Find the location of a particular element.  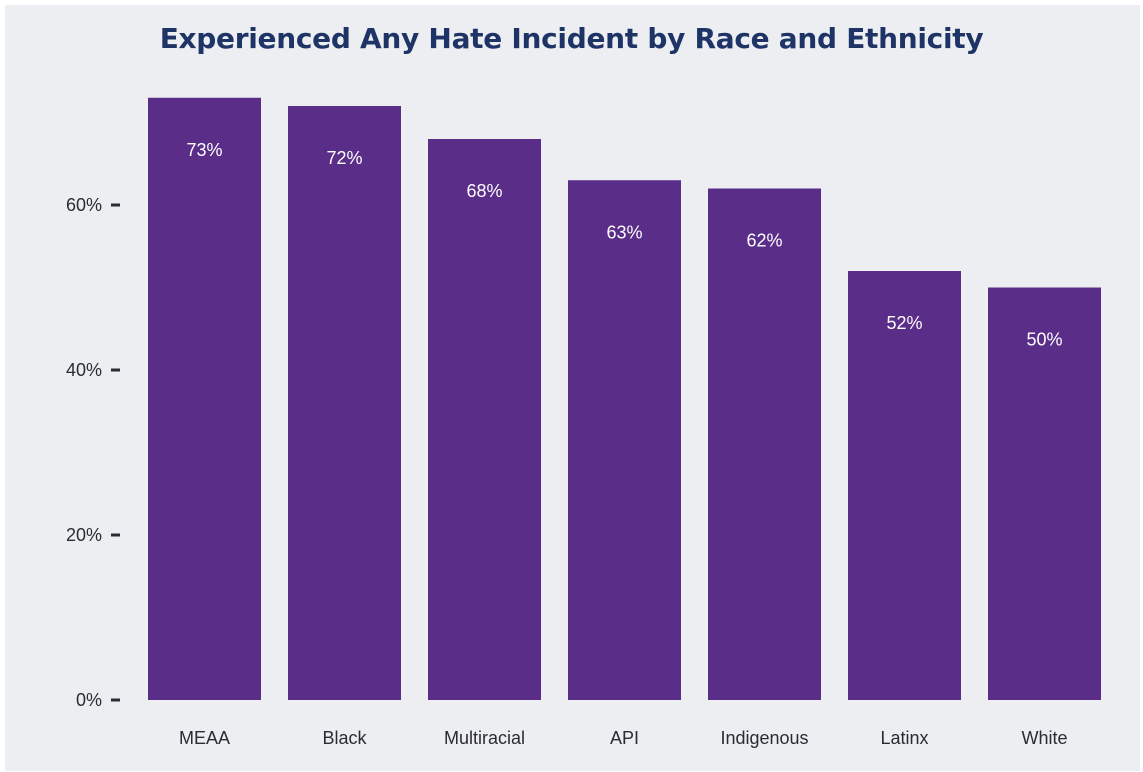

bar-value-label: 72% is located at coordinates (344, 158).